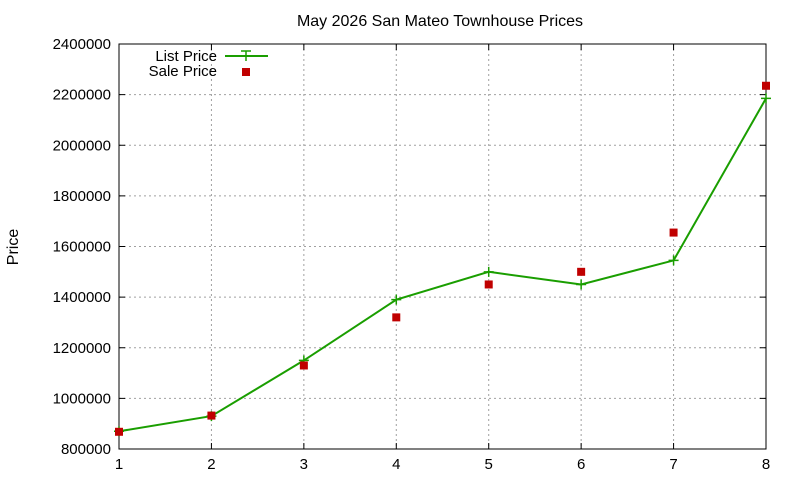 The height and width of the screenshot is (480, 800). Describe the element at coordinates (82, 348) in the screenshot. I see `y-tick-label: 1200000` at that location.